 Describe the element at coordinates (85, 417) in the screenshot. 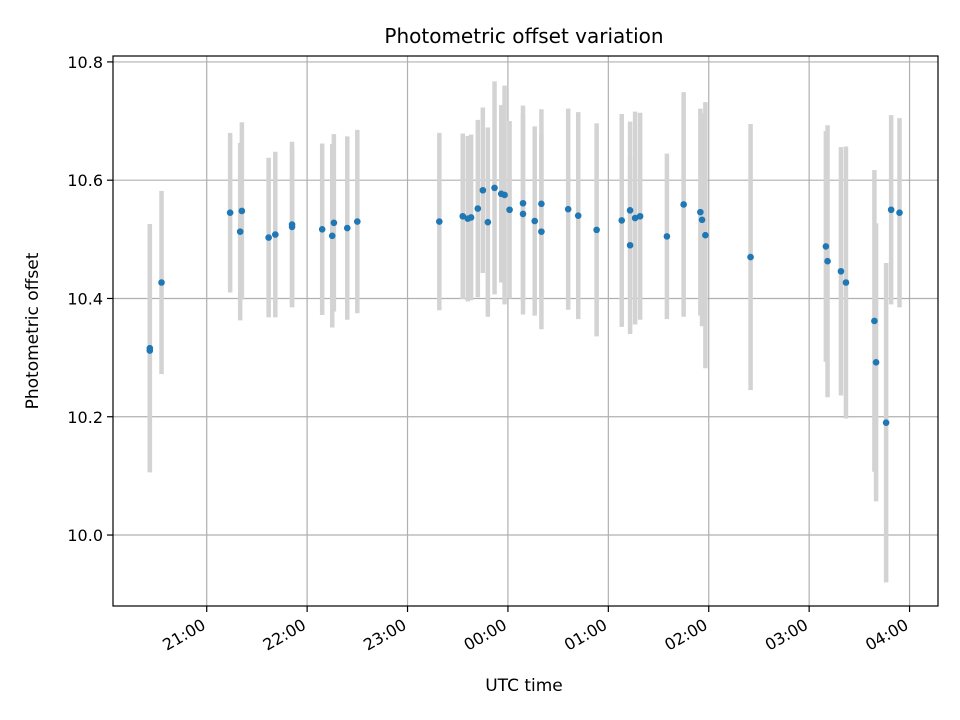

I see `y-tick-label: 10.2` at that location.